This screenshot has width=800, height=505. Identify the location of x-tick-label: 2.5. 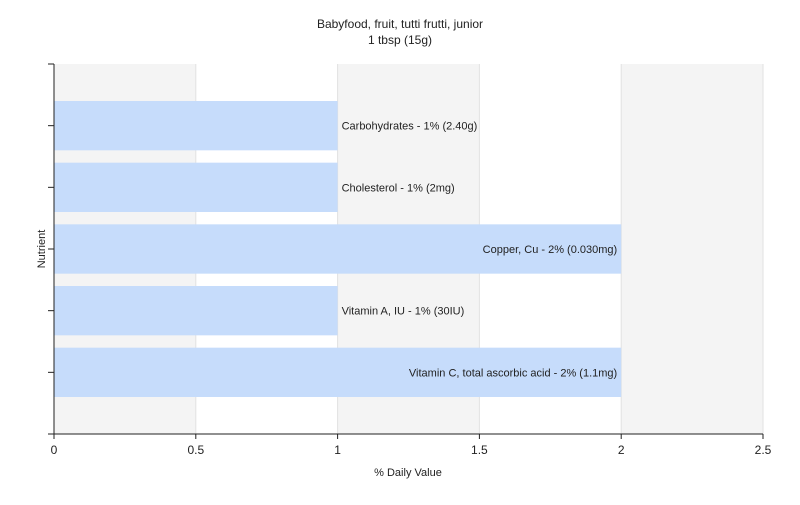
(763, 450).